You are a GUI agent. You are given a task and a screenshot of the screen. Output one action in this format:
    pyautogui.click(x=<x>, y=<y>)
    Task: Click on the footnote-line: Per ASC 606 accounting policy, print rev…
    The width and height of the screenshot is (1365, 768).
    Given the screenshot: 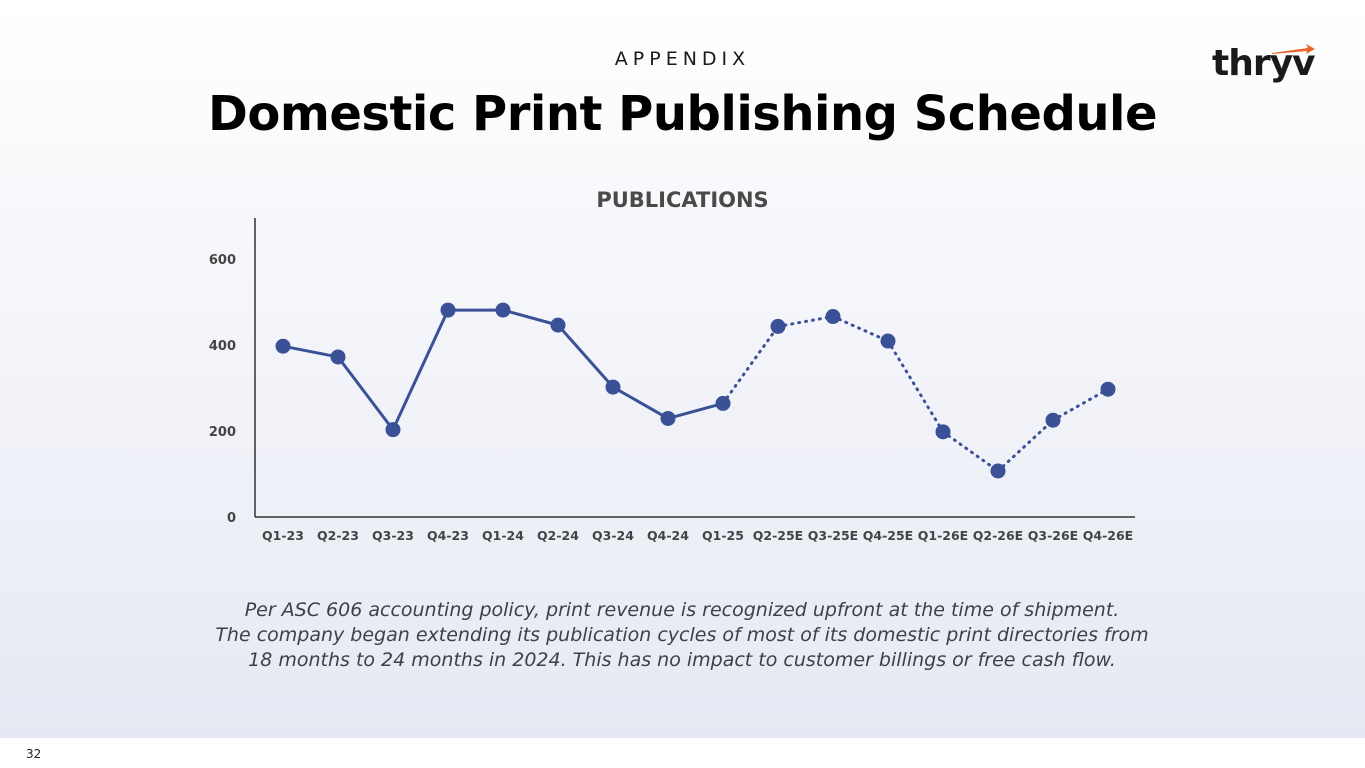 What is the action you would take?
    pyautogui.click(x=682, y=610)
    